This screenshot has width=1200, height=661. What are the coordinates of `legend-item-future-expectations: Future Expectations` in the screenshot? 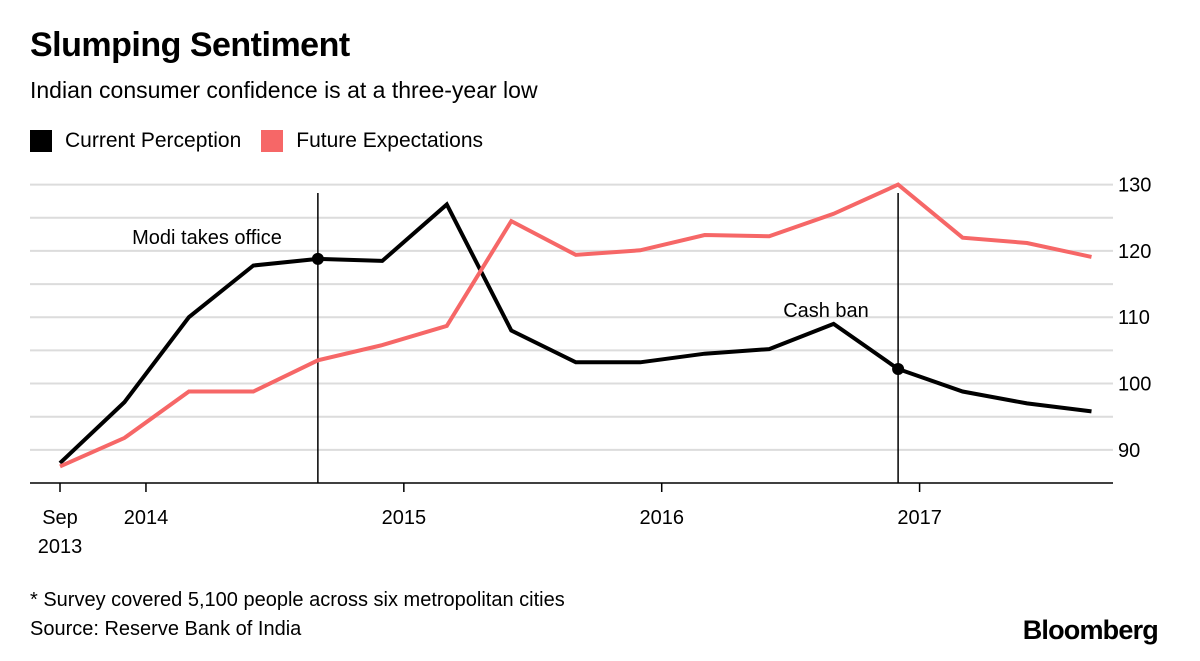 It's located at (372, 141).